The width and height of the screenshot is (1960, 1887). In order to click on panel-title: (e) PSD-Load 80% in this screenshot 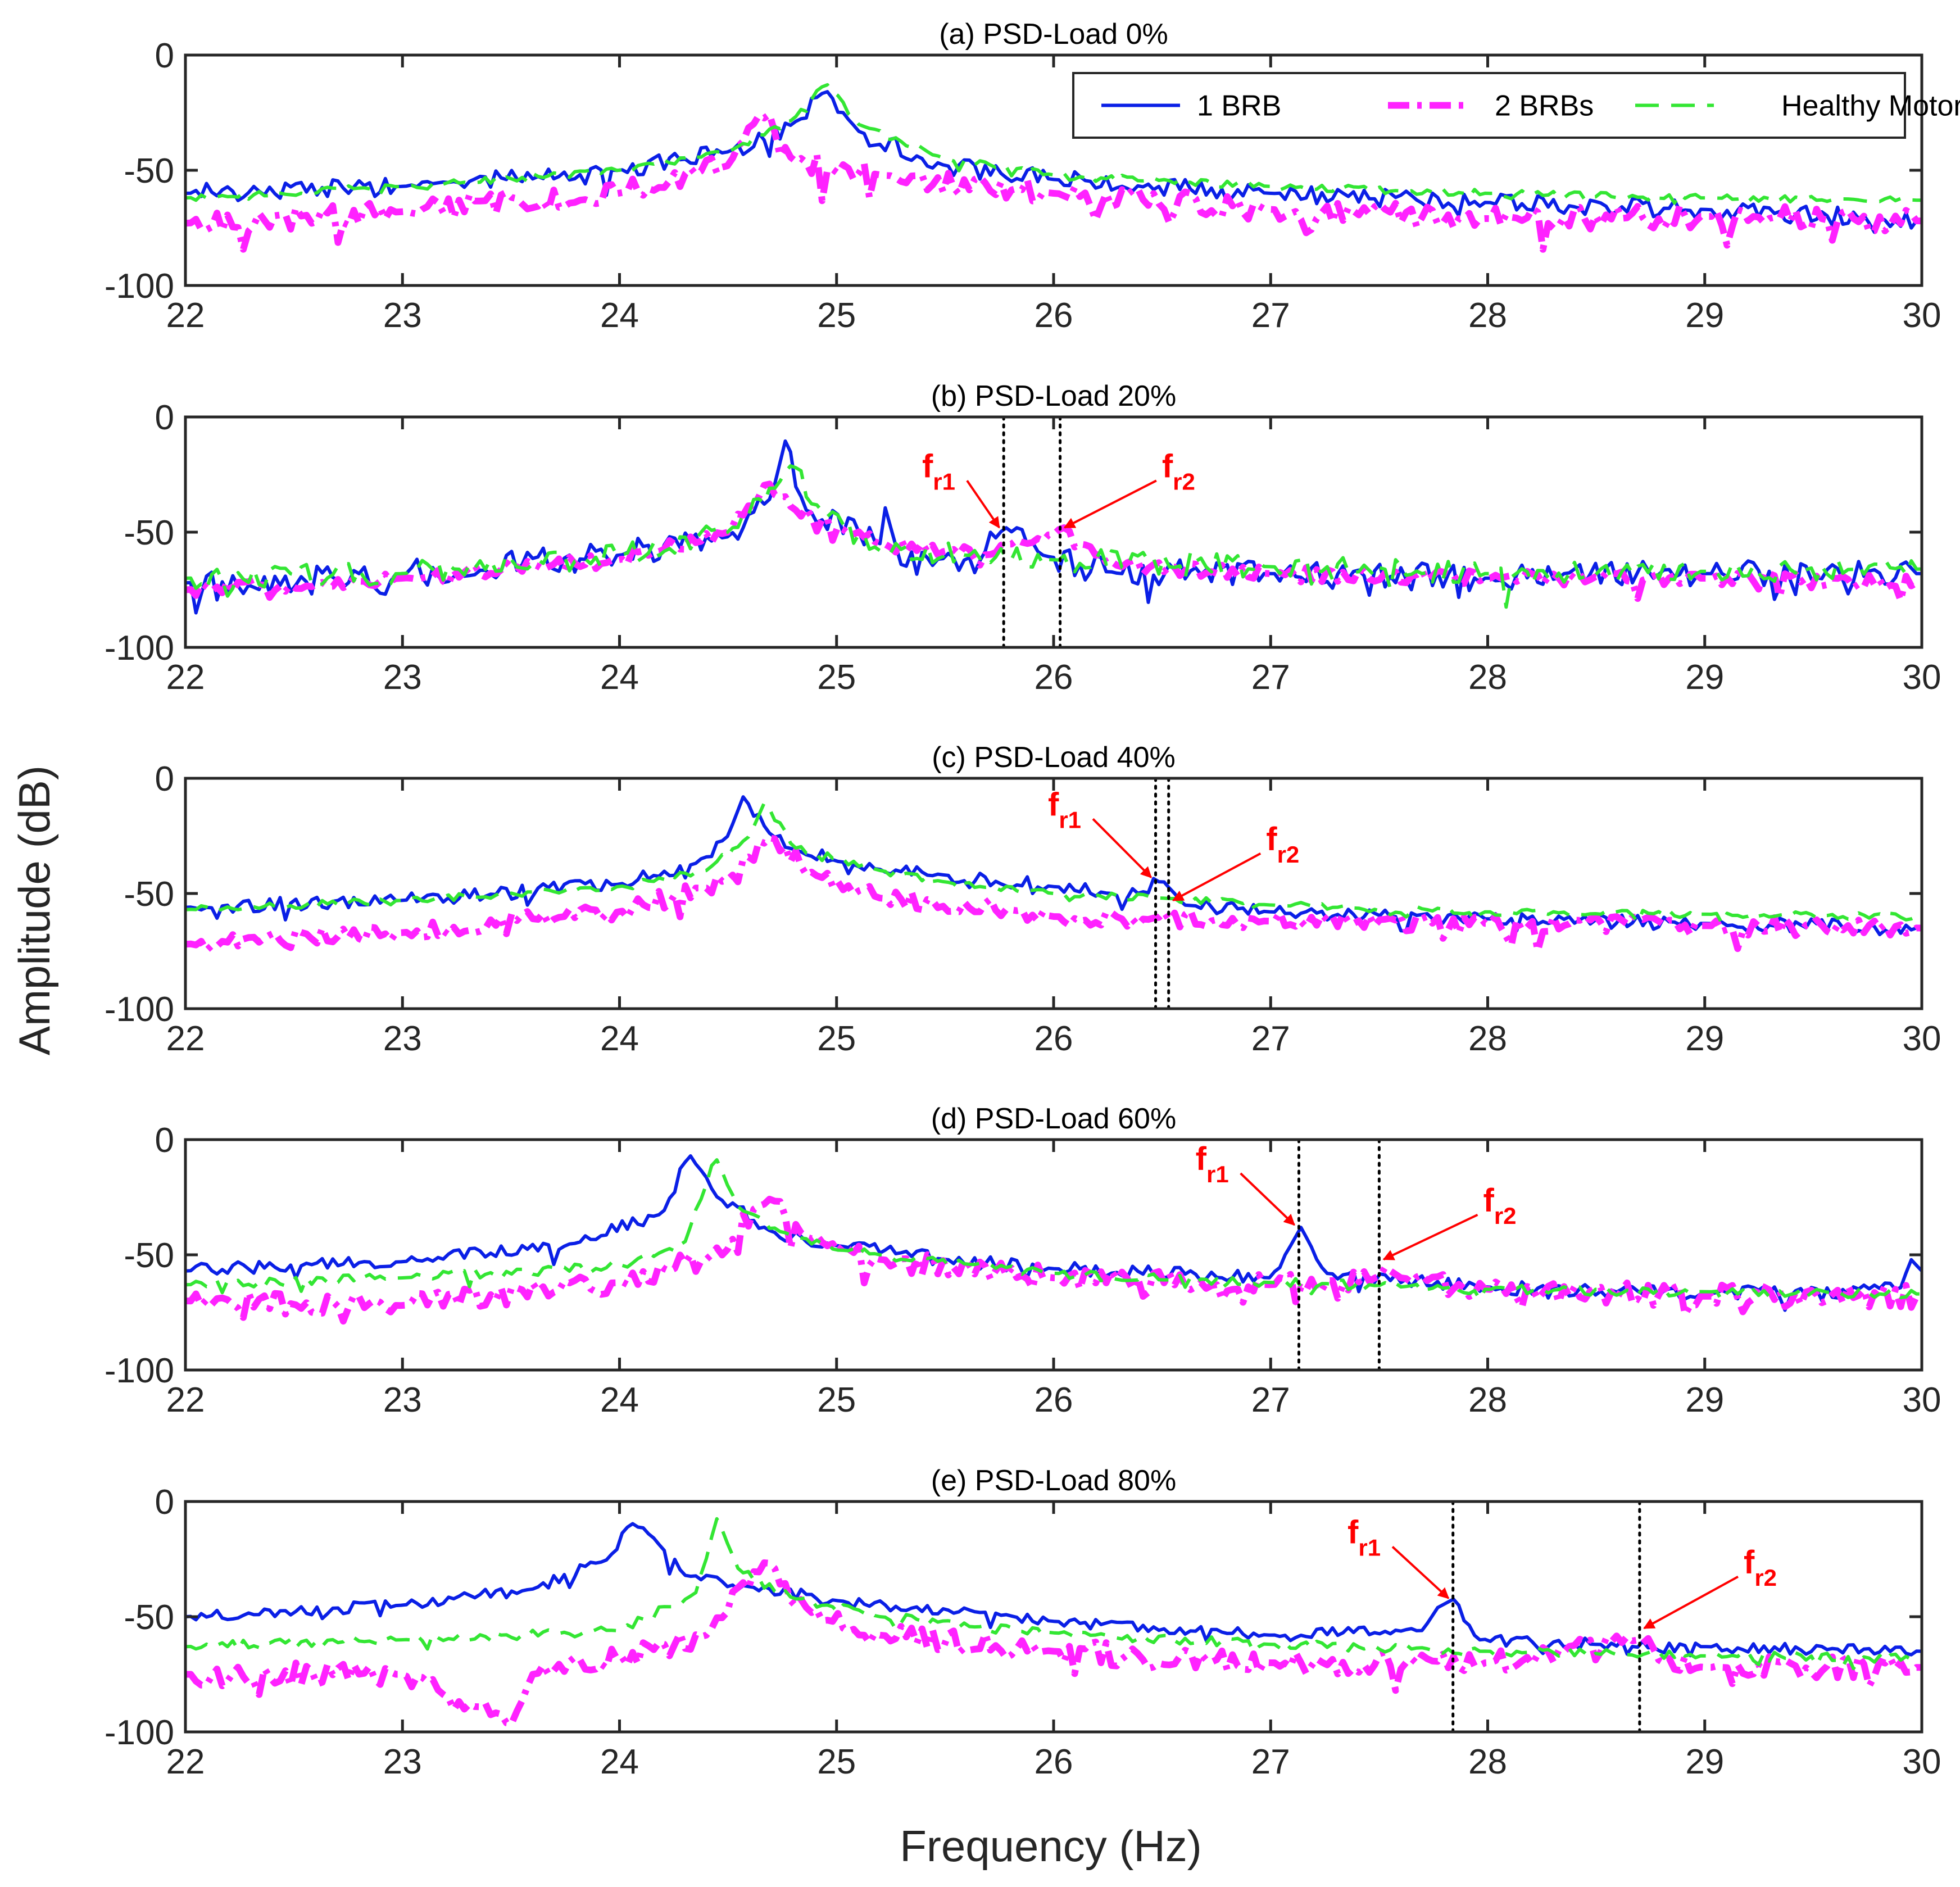, I will do `click(1053, 1480)`.